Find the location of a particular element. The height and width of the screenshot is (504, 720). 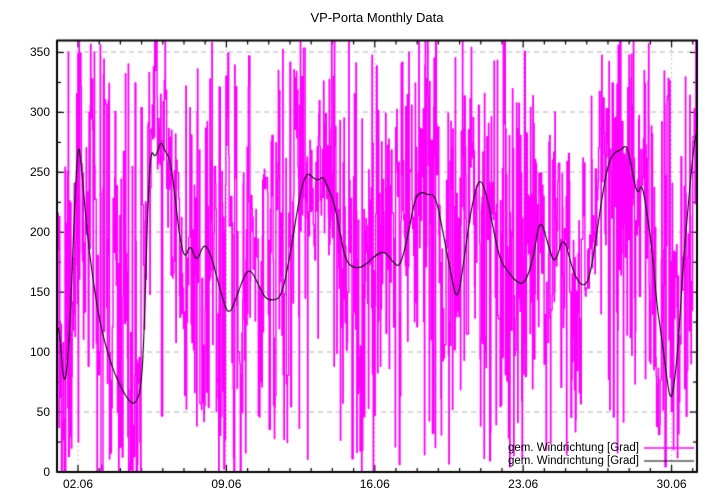

y-tick-label-300: 300 is located at coordinates (39, 112).